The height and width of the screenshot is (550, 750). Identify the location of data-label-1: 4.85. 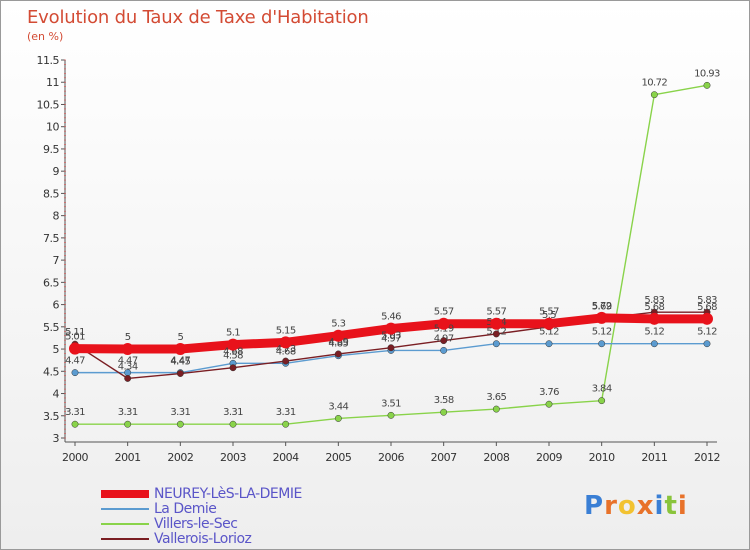
(338, 344).